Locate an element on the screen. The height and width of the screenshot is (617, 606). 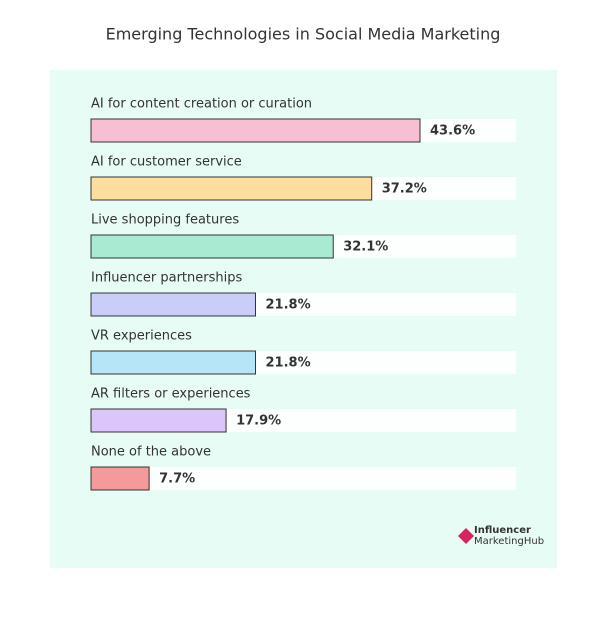
logo-icon is located at coordinates (466, 536).